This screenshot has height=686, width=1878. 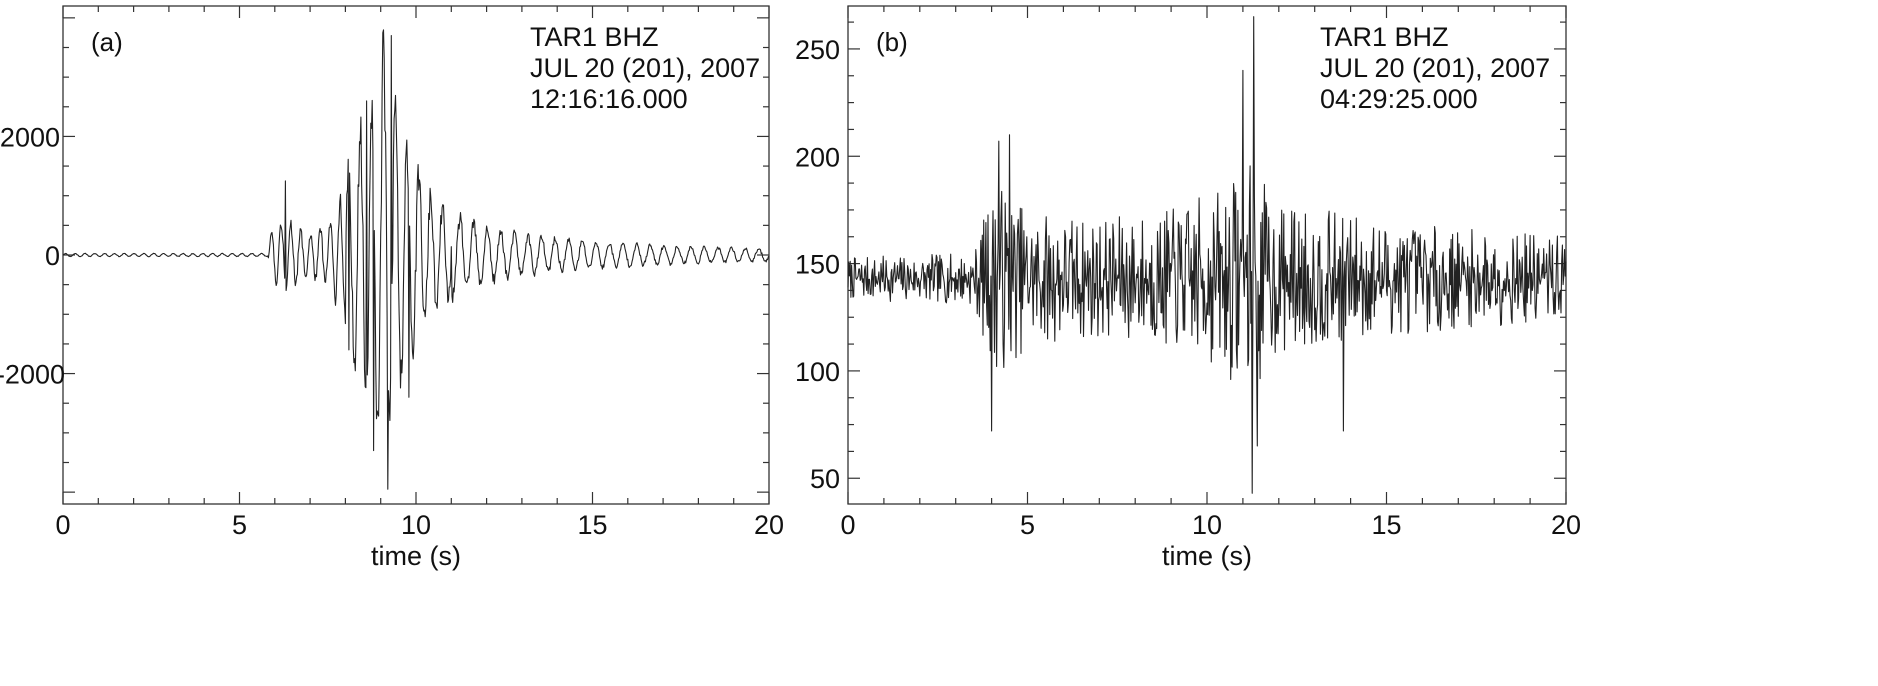 I want to click on station-annotation: 04:29:25.000, so click(x=1399, y=99).